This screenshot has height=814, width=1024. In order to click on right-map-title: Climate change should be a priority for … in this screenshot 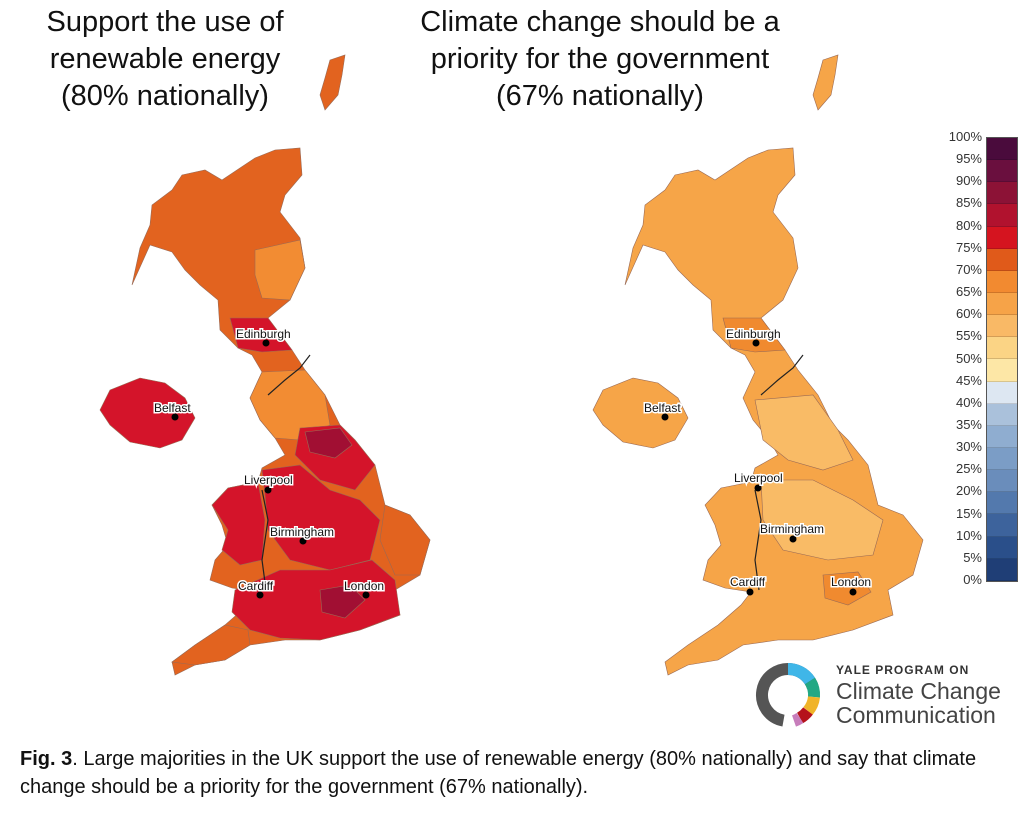, I will do `click(600, 59)`.